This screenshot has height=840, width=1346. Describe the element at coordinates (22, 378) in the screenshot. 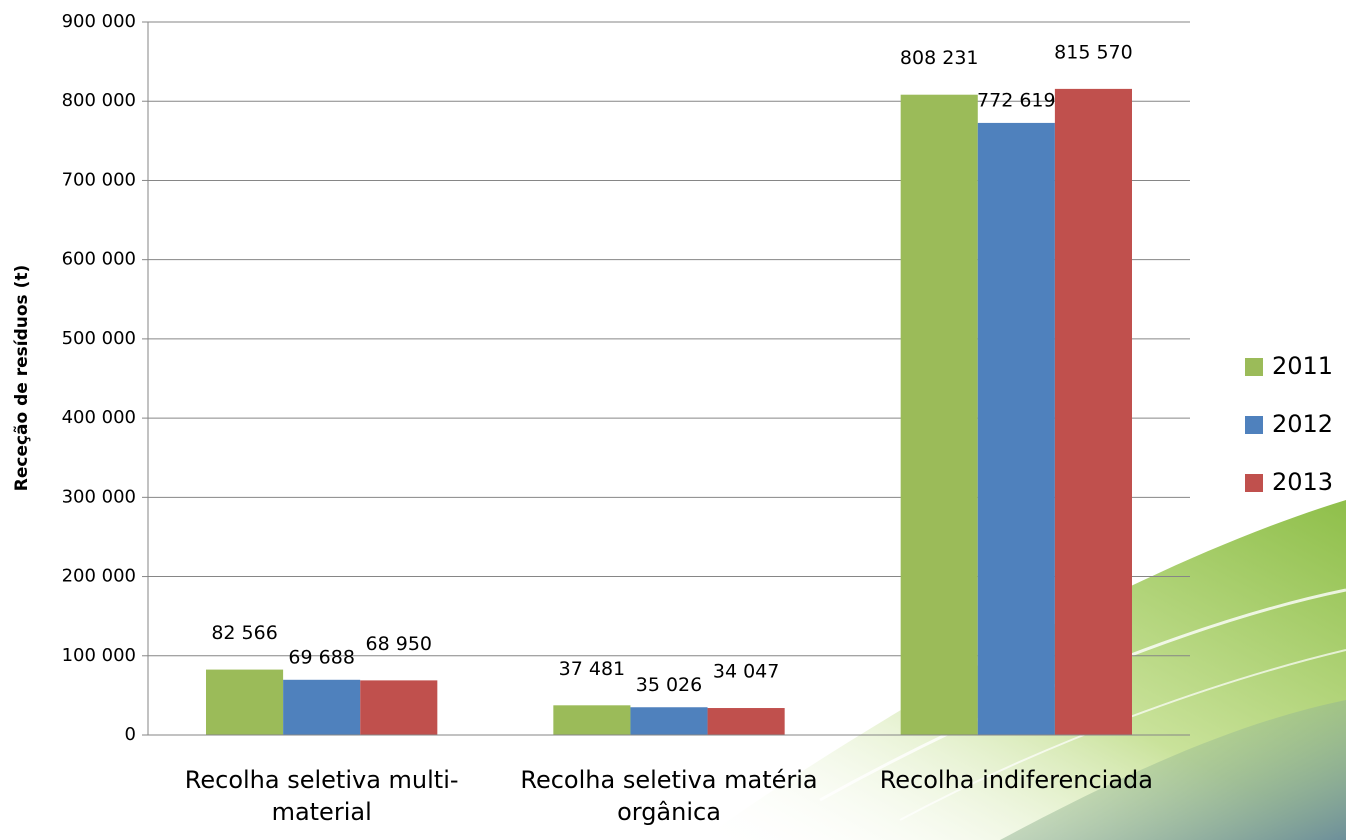

I see `y-axis-title: Receção de resíduos (t)` at that location.